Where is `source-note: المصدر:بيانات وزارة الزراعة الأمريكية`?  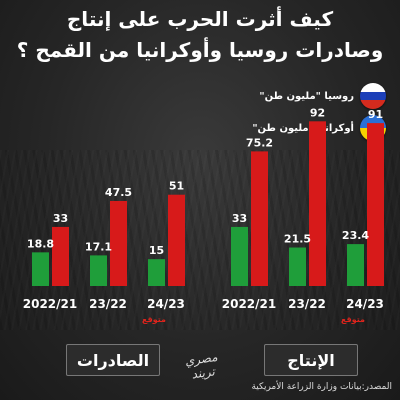
source-note: المصدر:بيانات وزارة الزراعة الأمريكية is located at coordinates (321, 387).